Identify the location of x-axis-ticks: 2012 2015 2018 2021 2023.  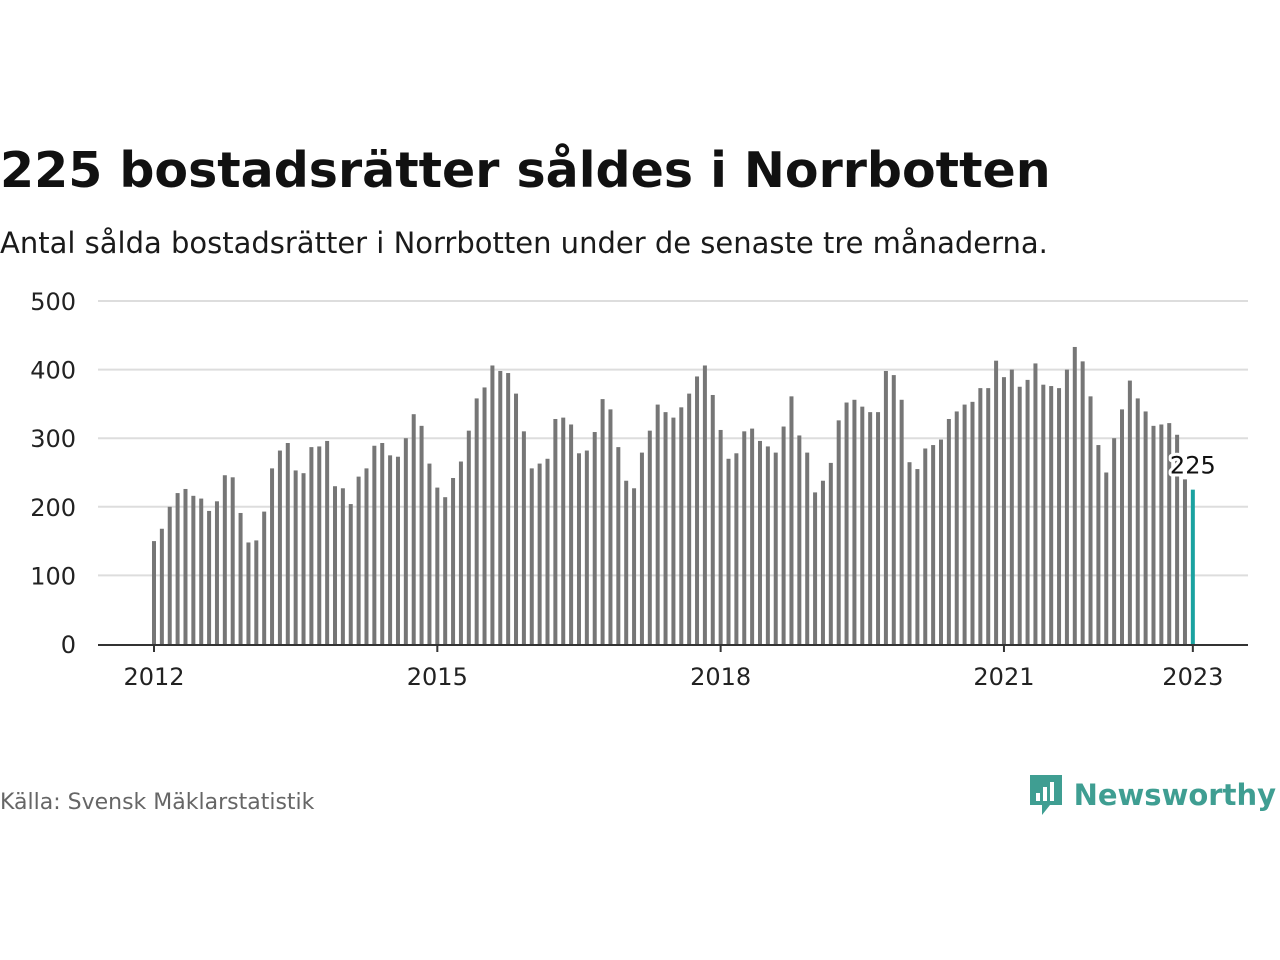
(673, 667).